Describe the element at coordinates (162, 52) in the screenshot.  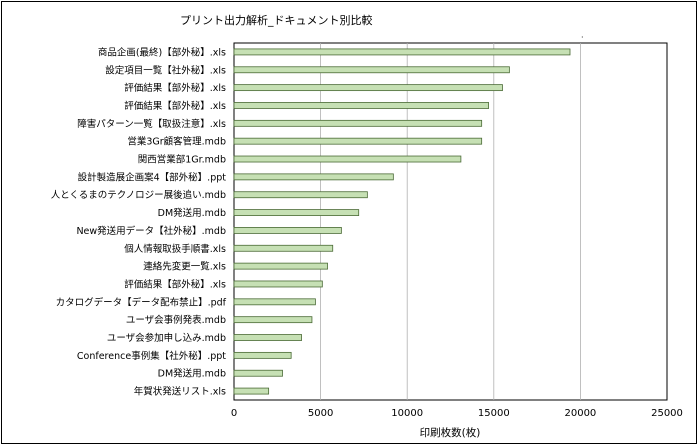
I see `category-label: 商品企画(最終)【部外秘】.xls` at that location.